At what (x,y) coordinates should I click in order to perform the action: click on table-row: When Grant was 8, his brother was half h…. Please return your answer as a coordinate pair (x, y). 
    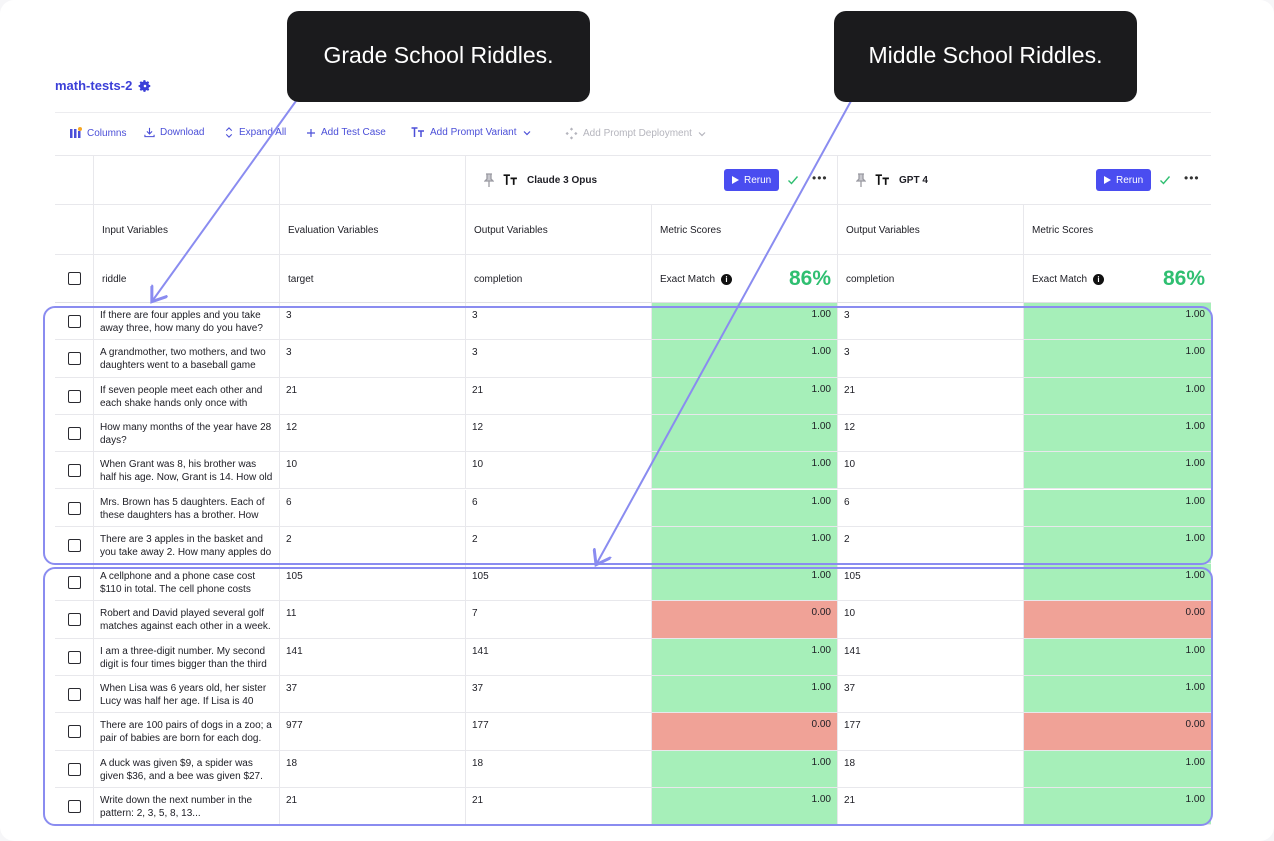
    Looking at the image, I should click on (633, 471).